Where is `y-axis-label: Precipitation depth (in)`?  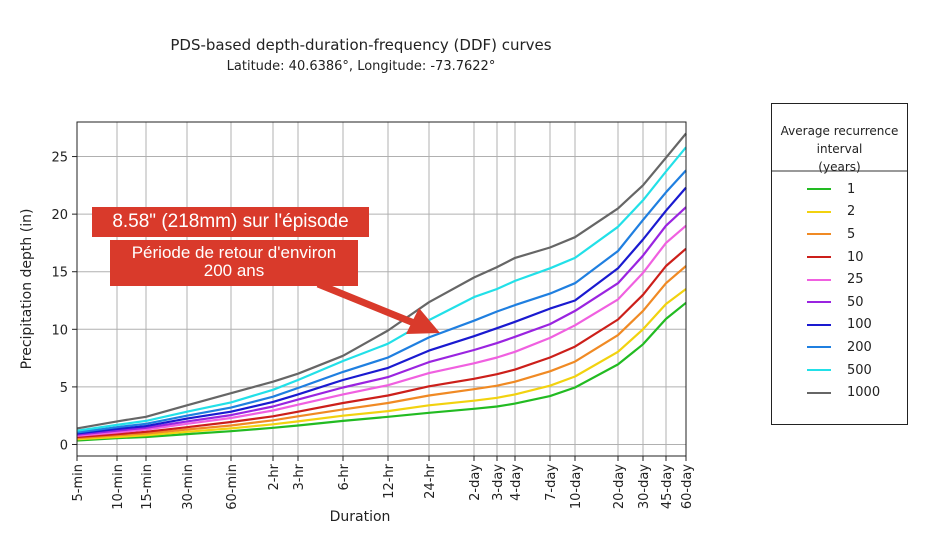 y-axis-label: Precipitation depth (in) is located at coordinates (27, 289).